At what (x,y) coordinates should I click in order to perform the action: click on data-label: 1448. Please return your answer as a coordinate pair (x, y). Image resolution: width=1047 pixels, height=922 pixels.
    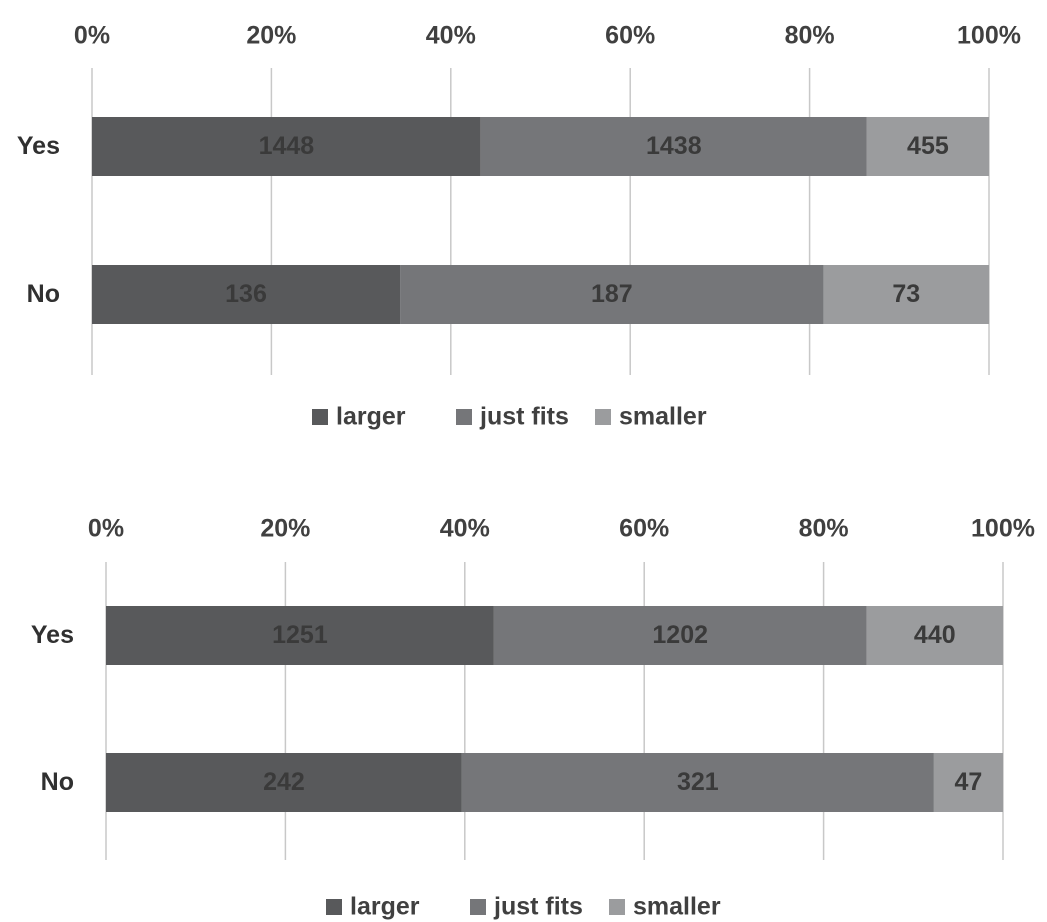
    Looking at the image, I should click on (287, 146).